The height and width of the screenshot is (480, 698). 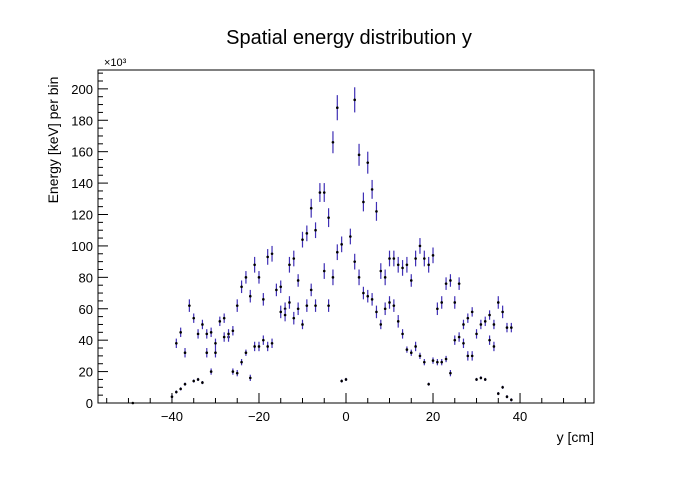 I want to click on y-tick-label: 40, so click(x=86, y=340).